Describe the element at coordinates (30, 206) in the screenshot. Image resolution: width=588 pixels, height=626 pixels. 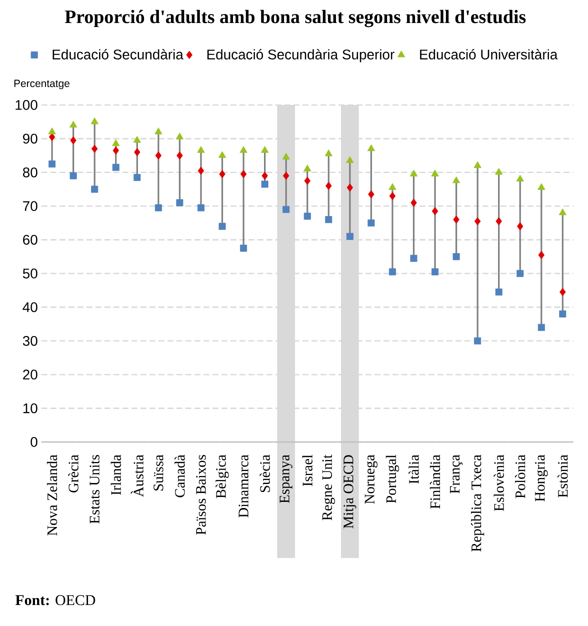
I see `y-tick-label: 70` at that location.